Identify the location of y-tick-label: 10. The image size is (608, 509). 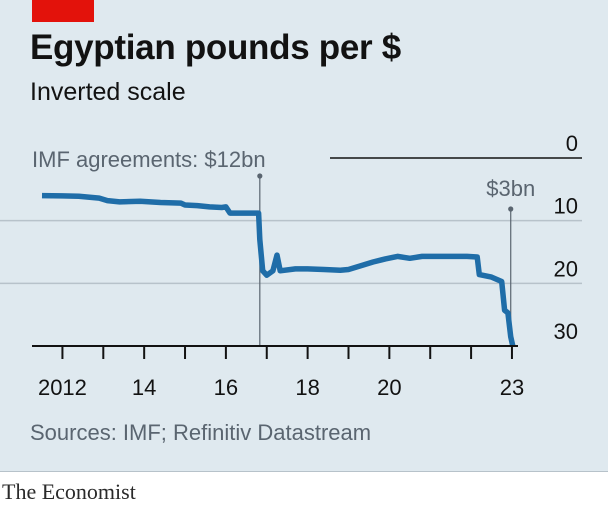
(566, 206).